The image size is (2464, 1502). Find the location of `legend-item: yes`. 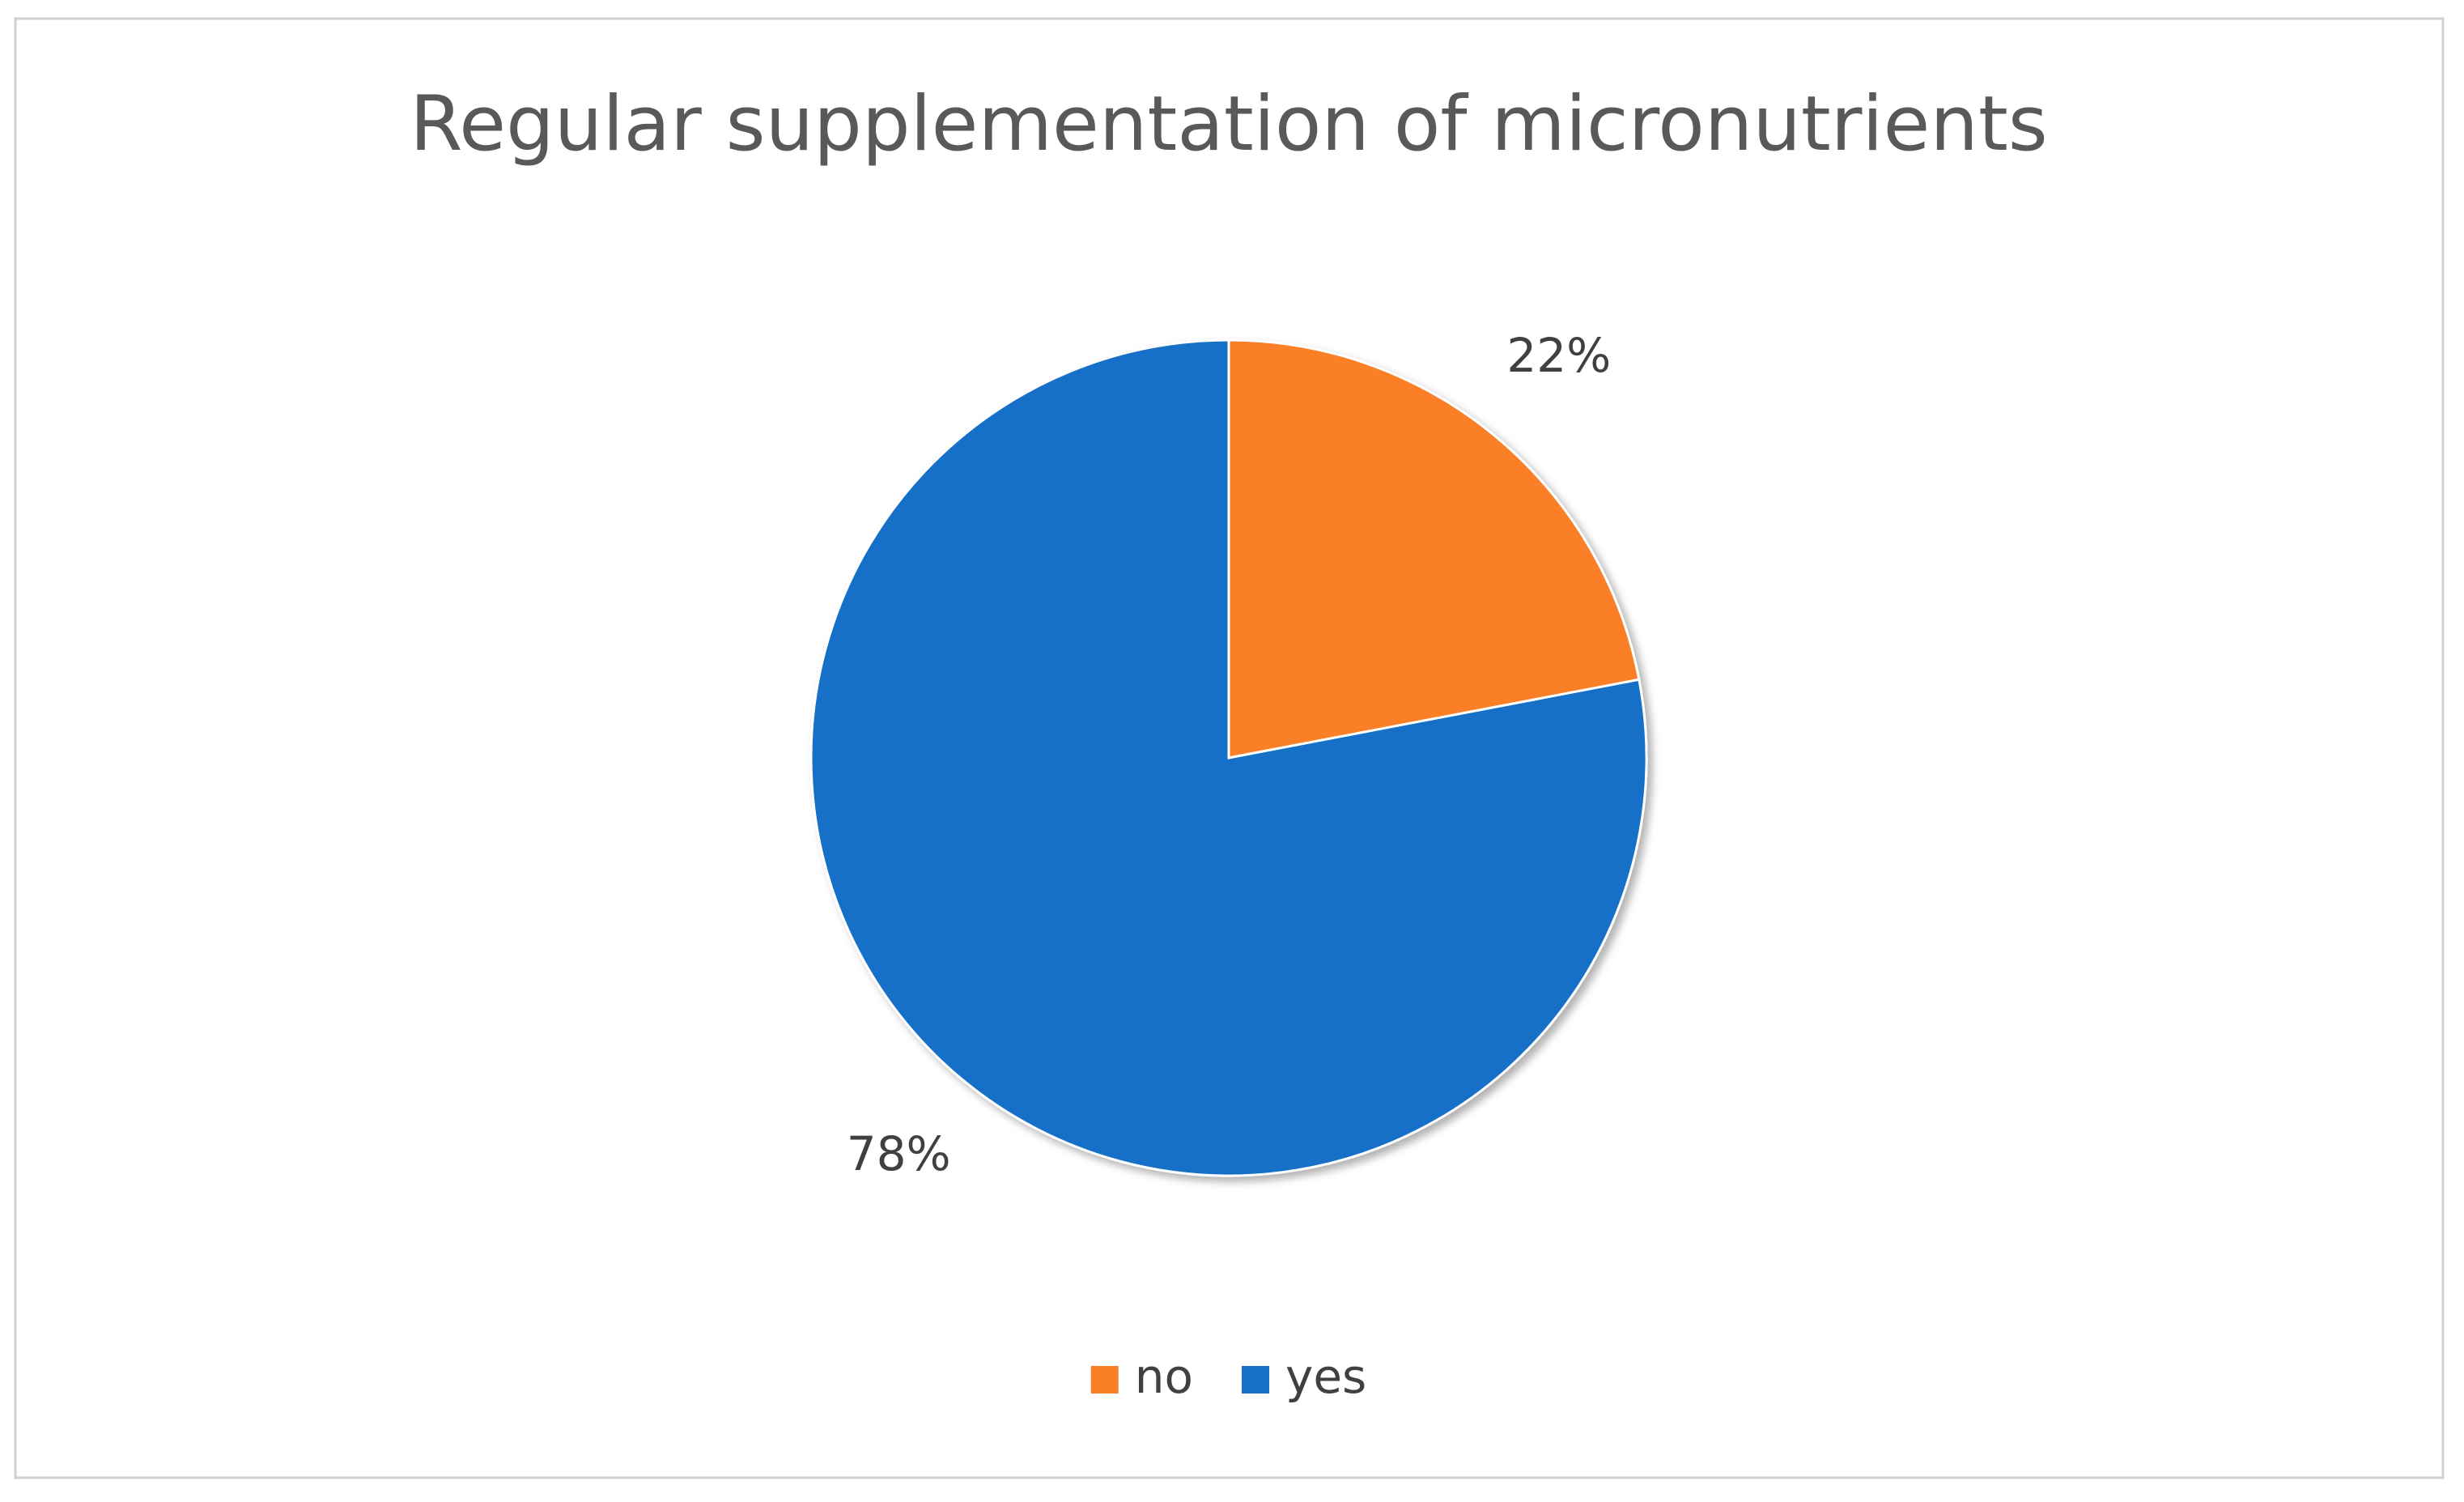

legend-item: yes is located at coordinates (1304, 1376).